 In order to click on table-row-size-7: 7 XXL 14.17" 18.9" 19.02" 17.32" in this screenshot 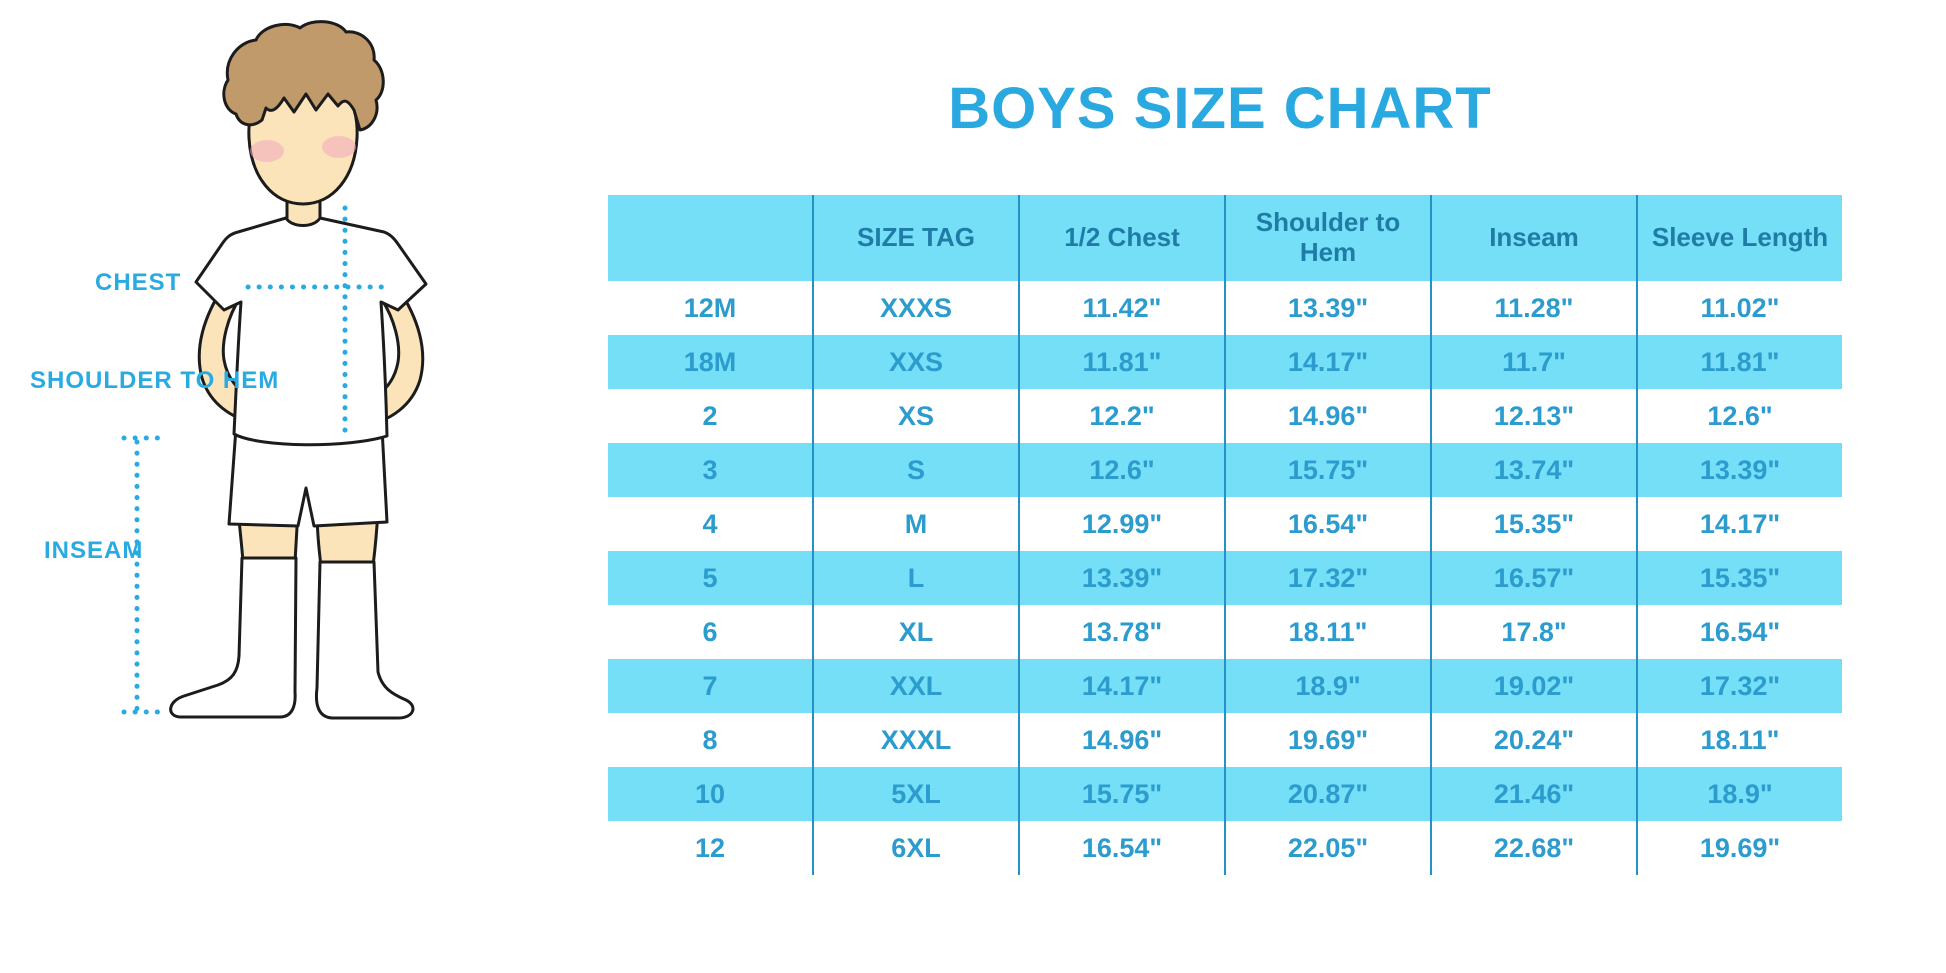, I will do `click(1225, 686)`.